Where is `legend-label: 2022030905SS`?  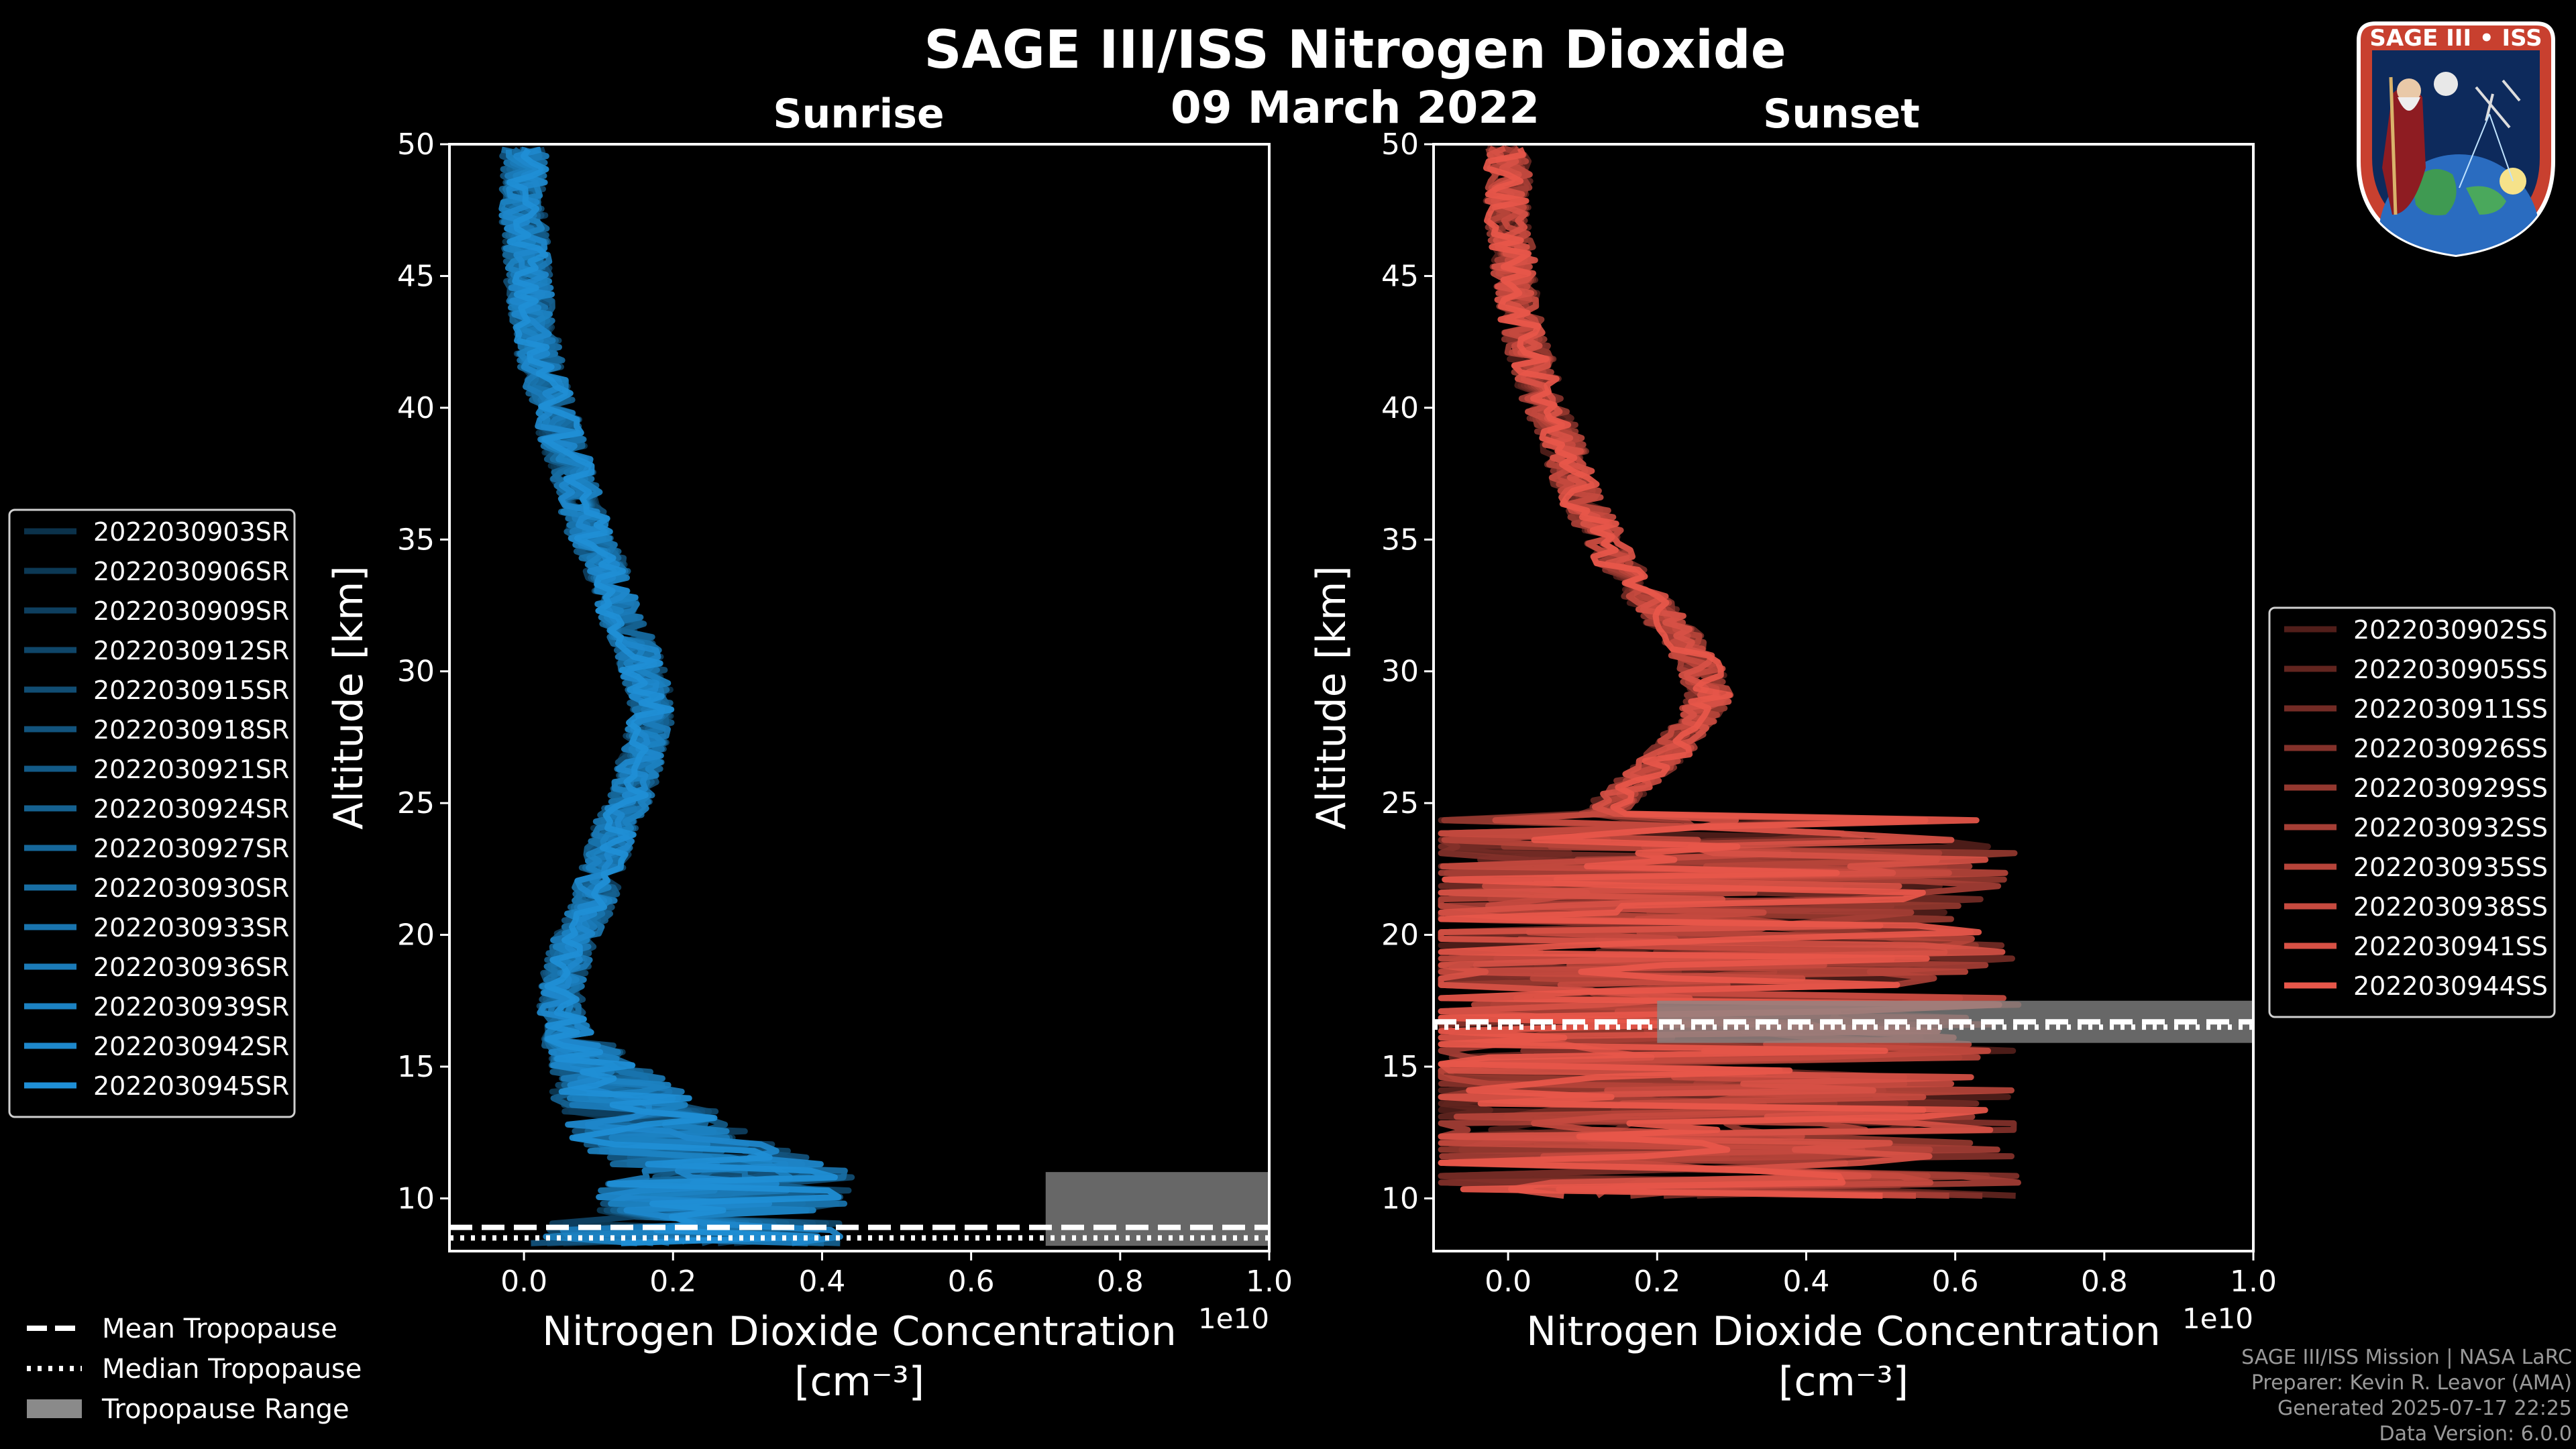
legend-label: 2022030905SS is located at coordinates (2450, 669).